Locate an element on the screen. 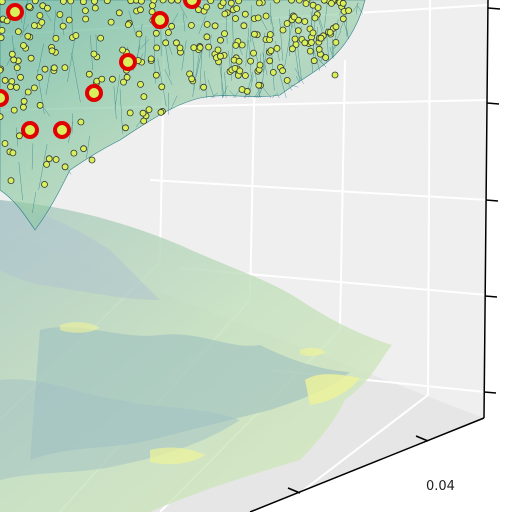  x-tick-label: 0.04 is located at coordinates (440, 486).